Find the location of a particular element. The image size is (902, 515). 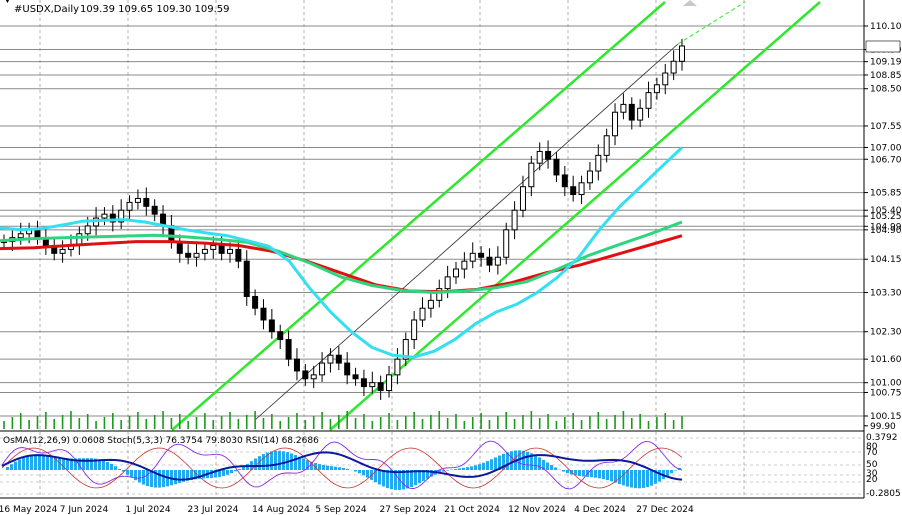

y-tick-label: 103.30 is located at coordinates (886, 294).